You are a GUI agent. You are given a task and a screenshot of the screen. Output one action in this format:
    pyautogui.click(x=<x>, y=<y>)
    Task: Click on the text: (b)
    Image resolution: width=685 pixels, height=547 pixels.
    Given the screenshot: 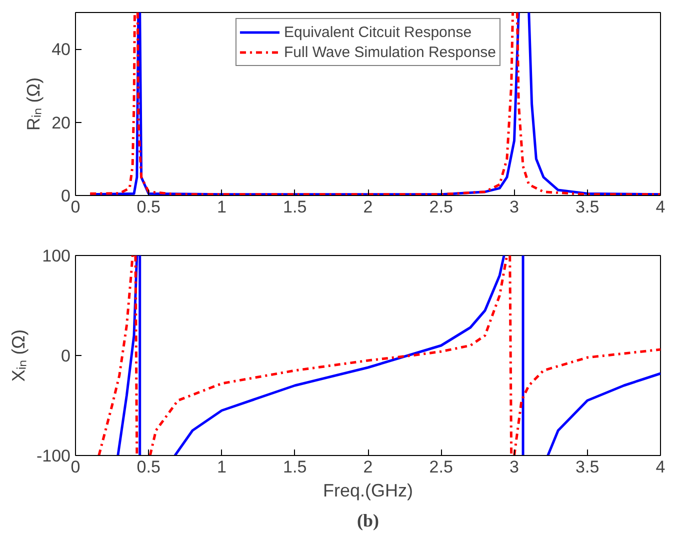 What is the action you would take?
    pyautogui.click(x=368, y=520)
    